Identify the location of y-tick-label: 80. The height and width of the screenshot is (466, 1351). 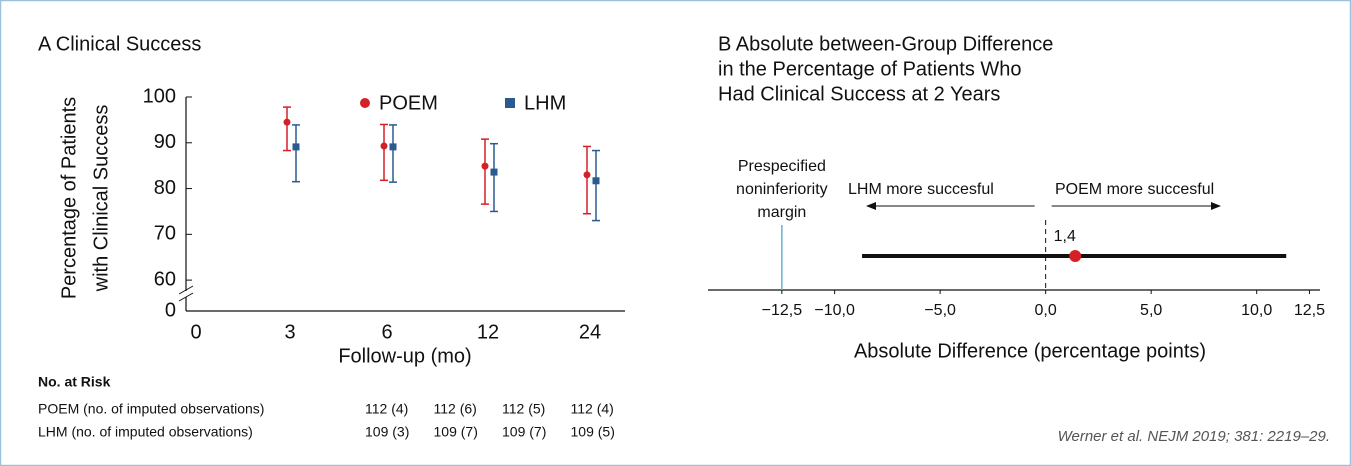
(165, 188).